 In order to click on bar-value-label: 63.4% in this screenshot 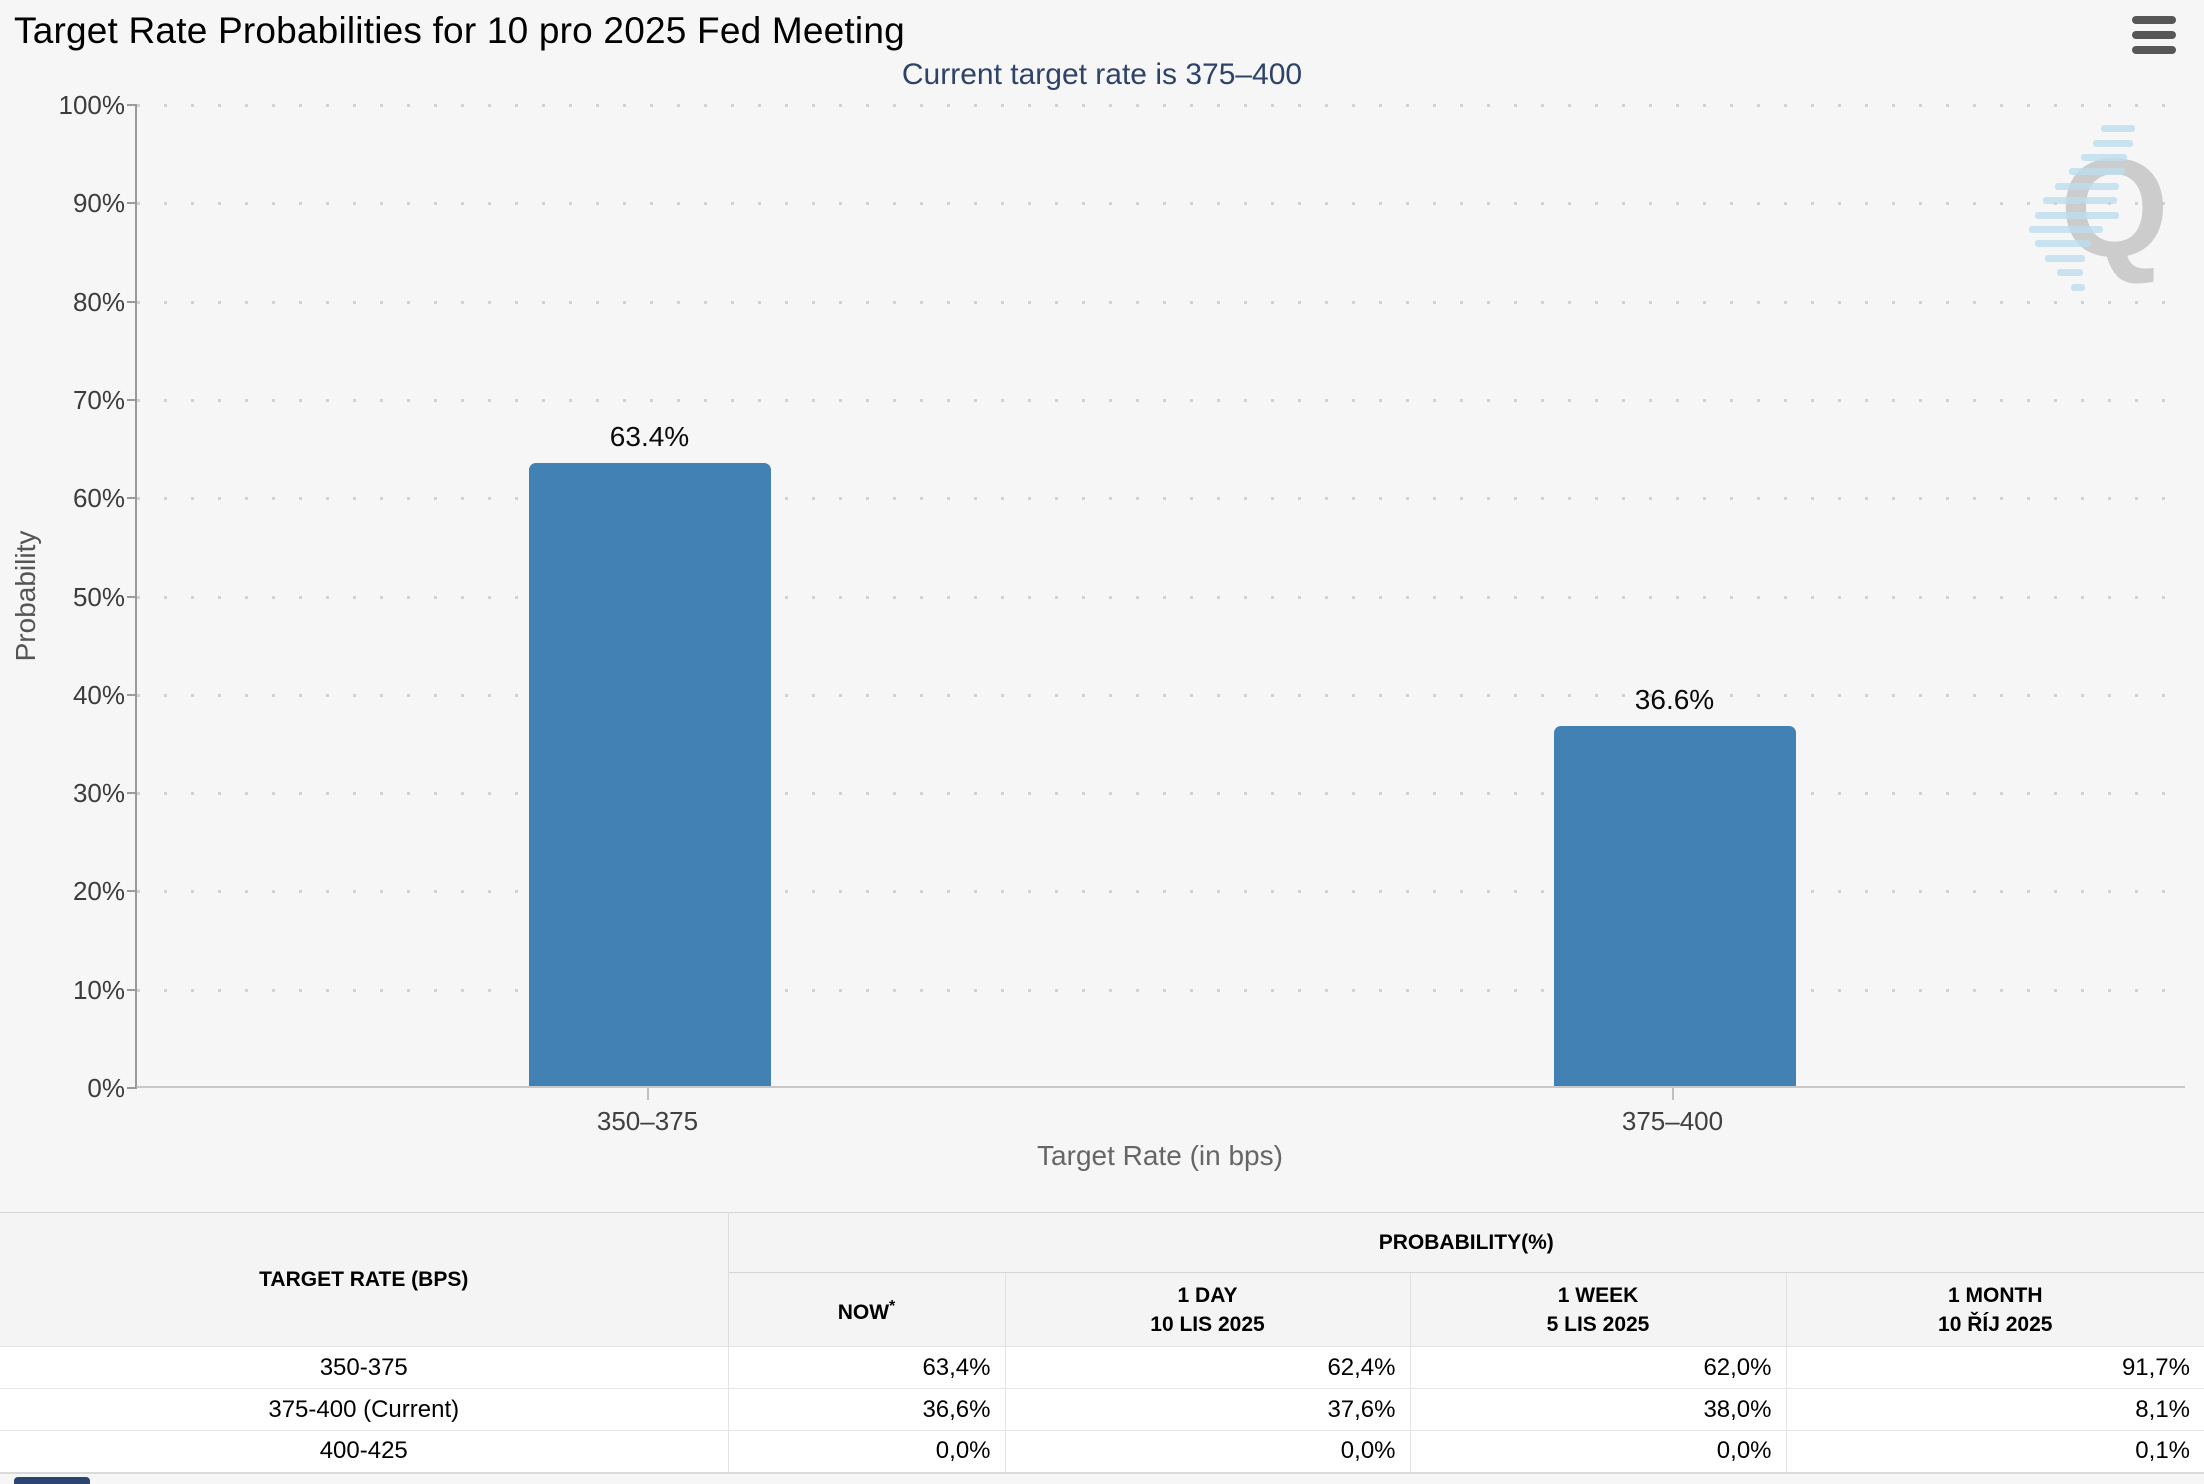, I will do `click(649, 436)`.